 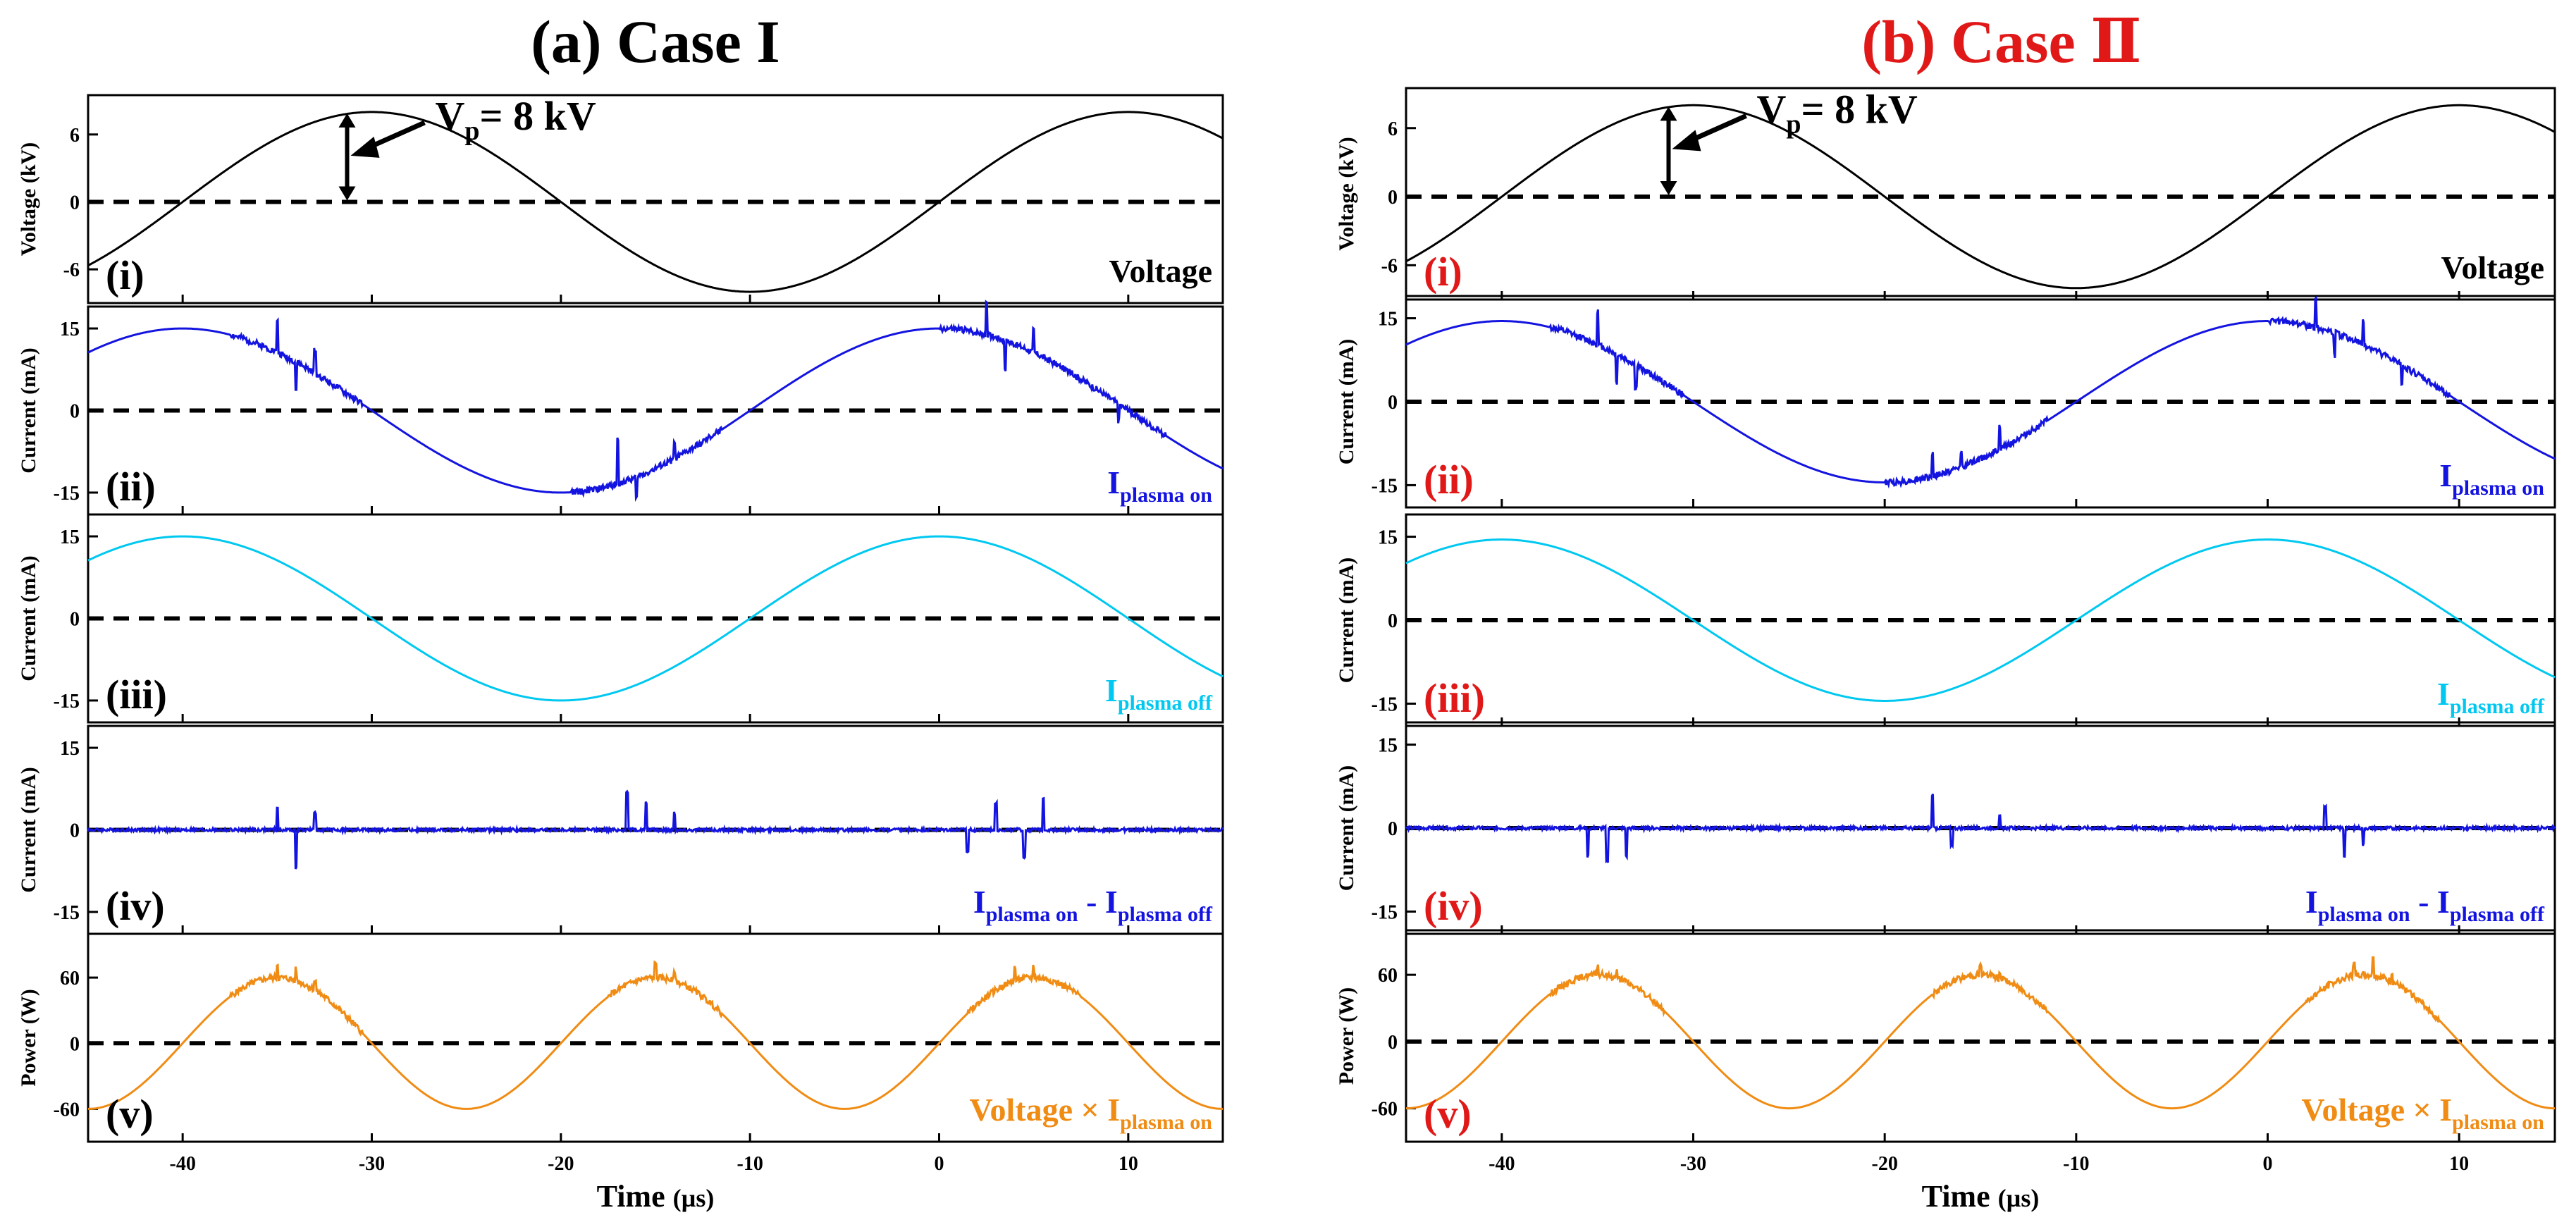 What do you see at coordinates (2001, 41) in the screenshot?
I see `panel-title: (b) Case Ⅱ` at bounding box center [2001, 41].